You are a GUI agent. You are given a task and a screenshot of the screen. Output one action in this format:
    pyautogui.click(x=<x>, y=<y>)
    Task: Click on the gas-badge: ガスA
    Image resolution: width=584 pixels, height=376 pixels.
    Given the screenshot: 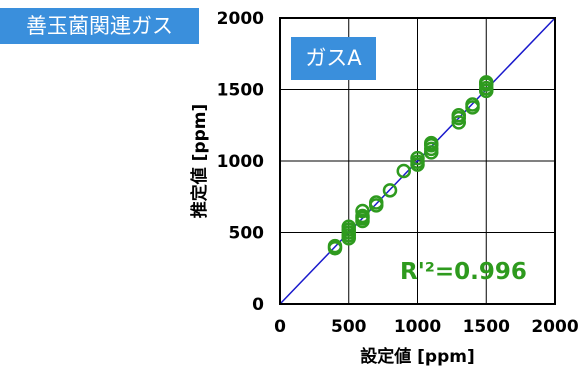 What is the action you would take?
    pyautogui.click(x=333, y=58)
    